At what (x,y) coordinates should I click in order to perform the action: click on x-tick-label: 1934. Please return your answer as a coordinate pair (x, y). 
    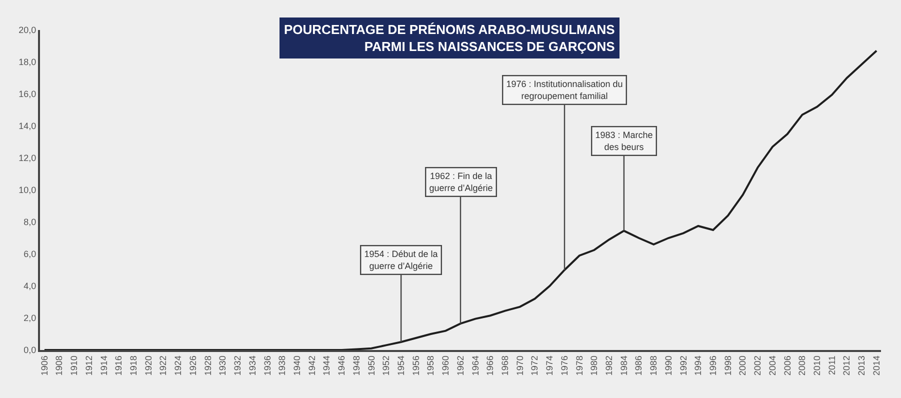
    Looking at the image, I should click on (252, 366).